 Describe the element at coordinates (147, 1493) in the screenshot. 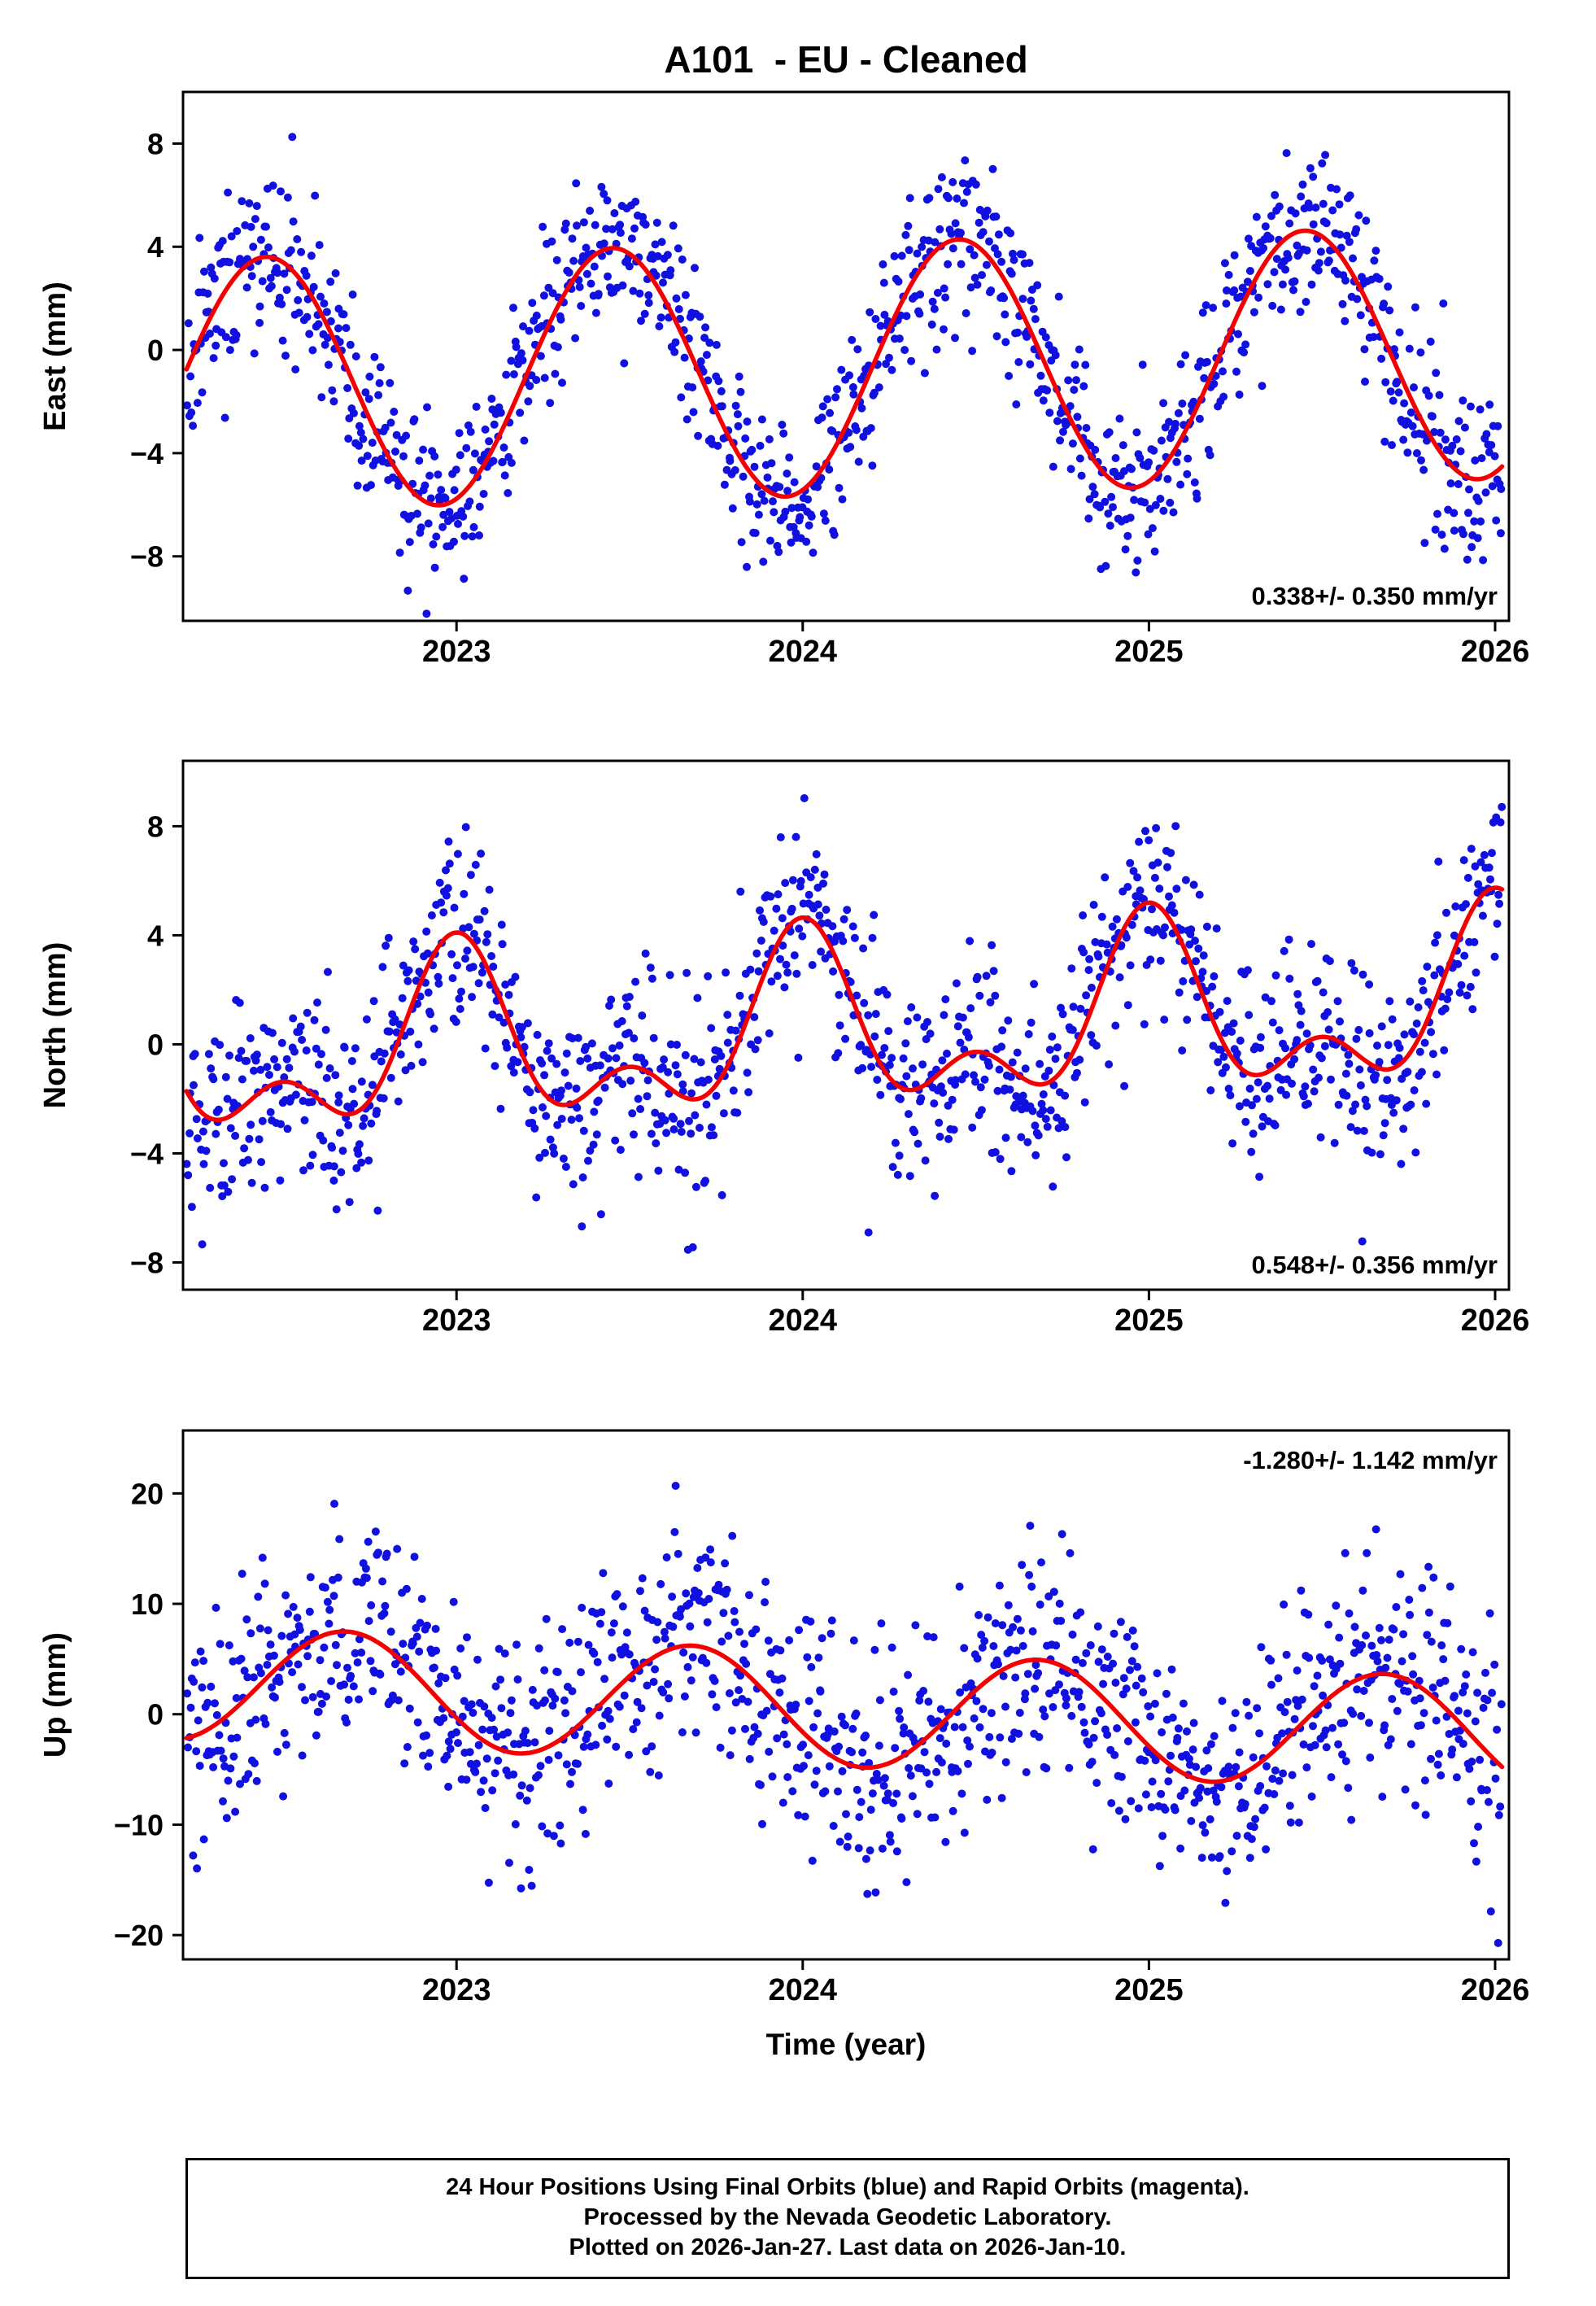

I see `y-tick-label: 20` at that location.